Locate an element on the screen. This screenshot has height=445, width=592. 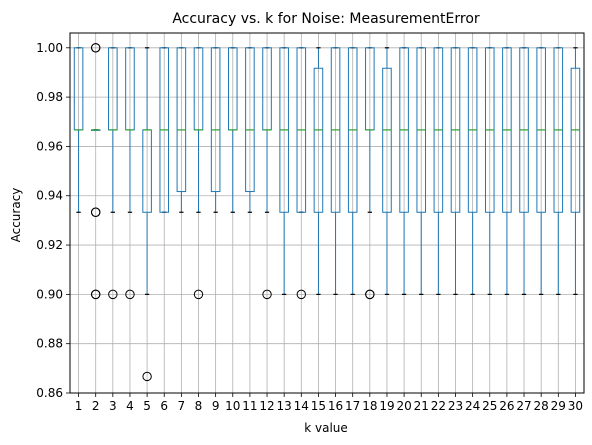
y-tick-label: 0.90 is located at coordinates (49, 294).